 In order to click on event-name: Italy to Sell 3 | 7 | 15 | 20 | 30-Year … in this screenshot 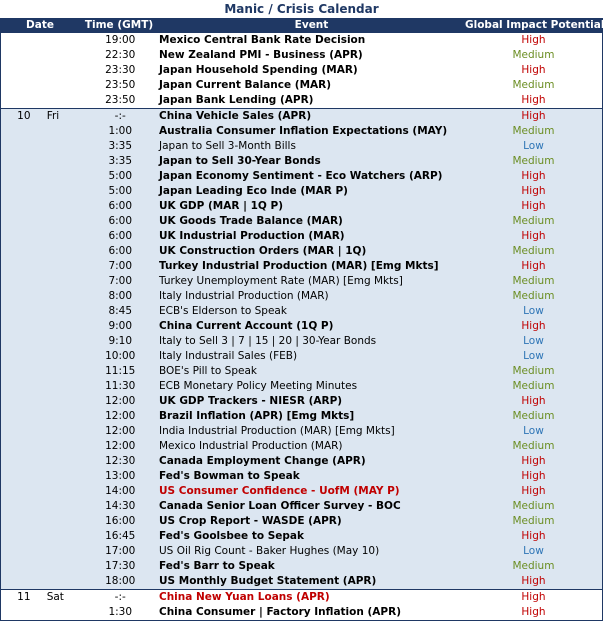, I will do `click(268, 341)`.